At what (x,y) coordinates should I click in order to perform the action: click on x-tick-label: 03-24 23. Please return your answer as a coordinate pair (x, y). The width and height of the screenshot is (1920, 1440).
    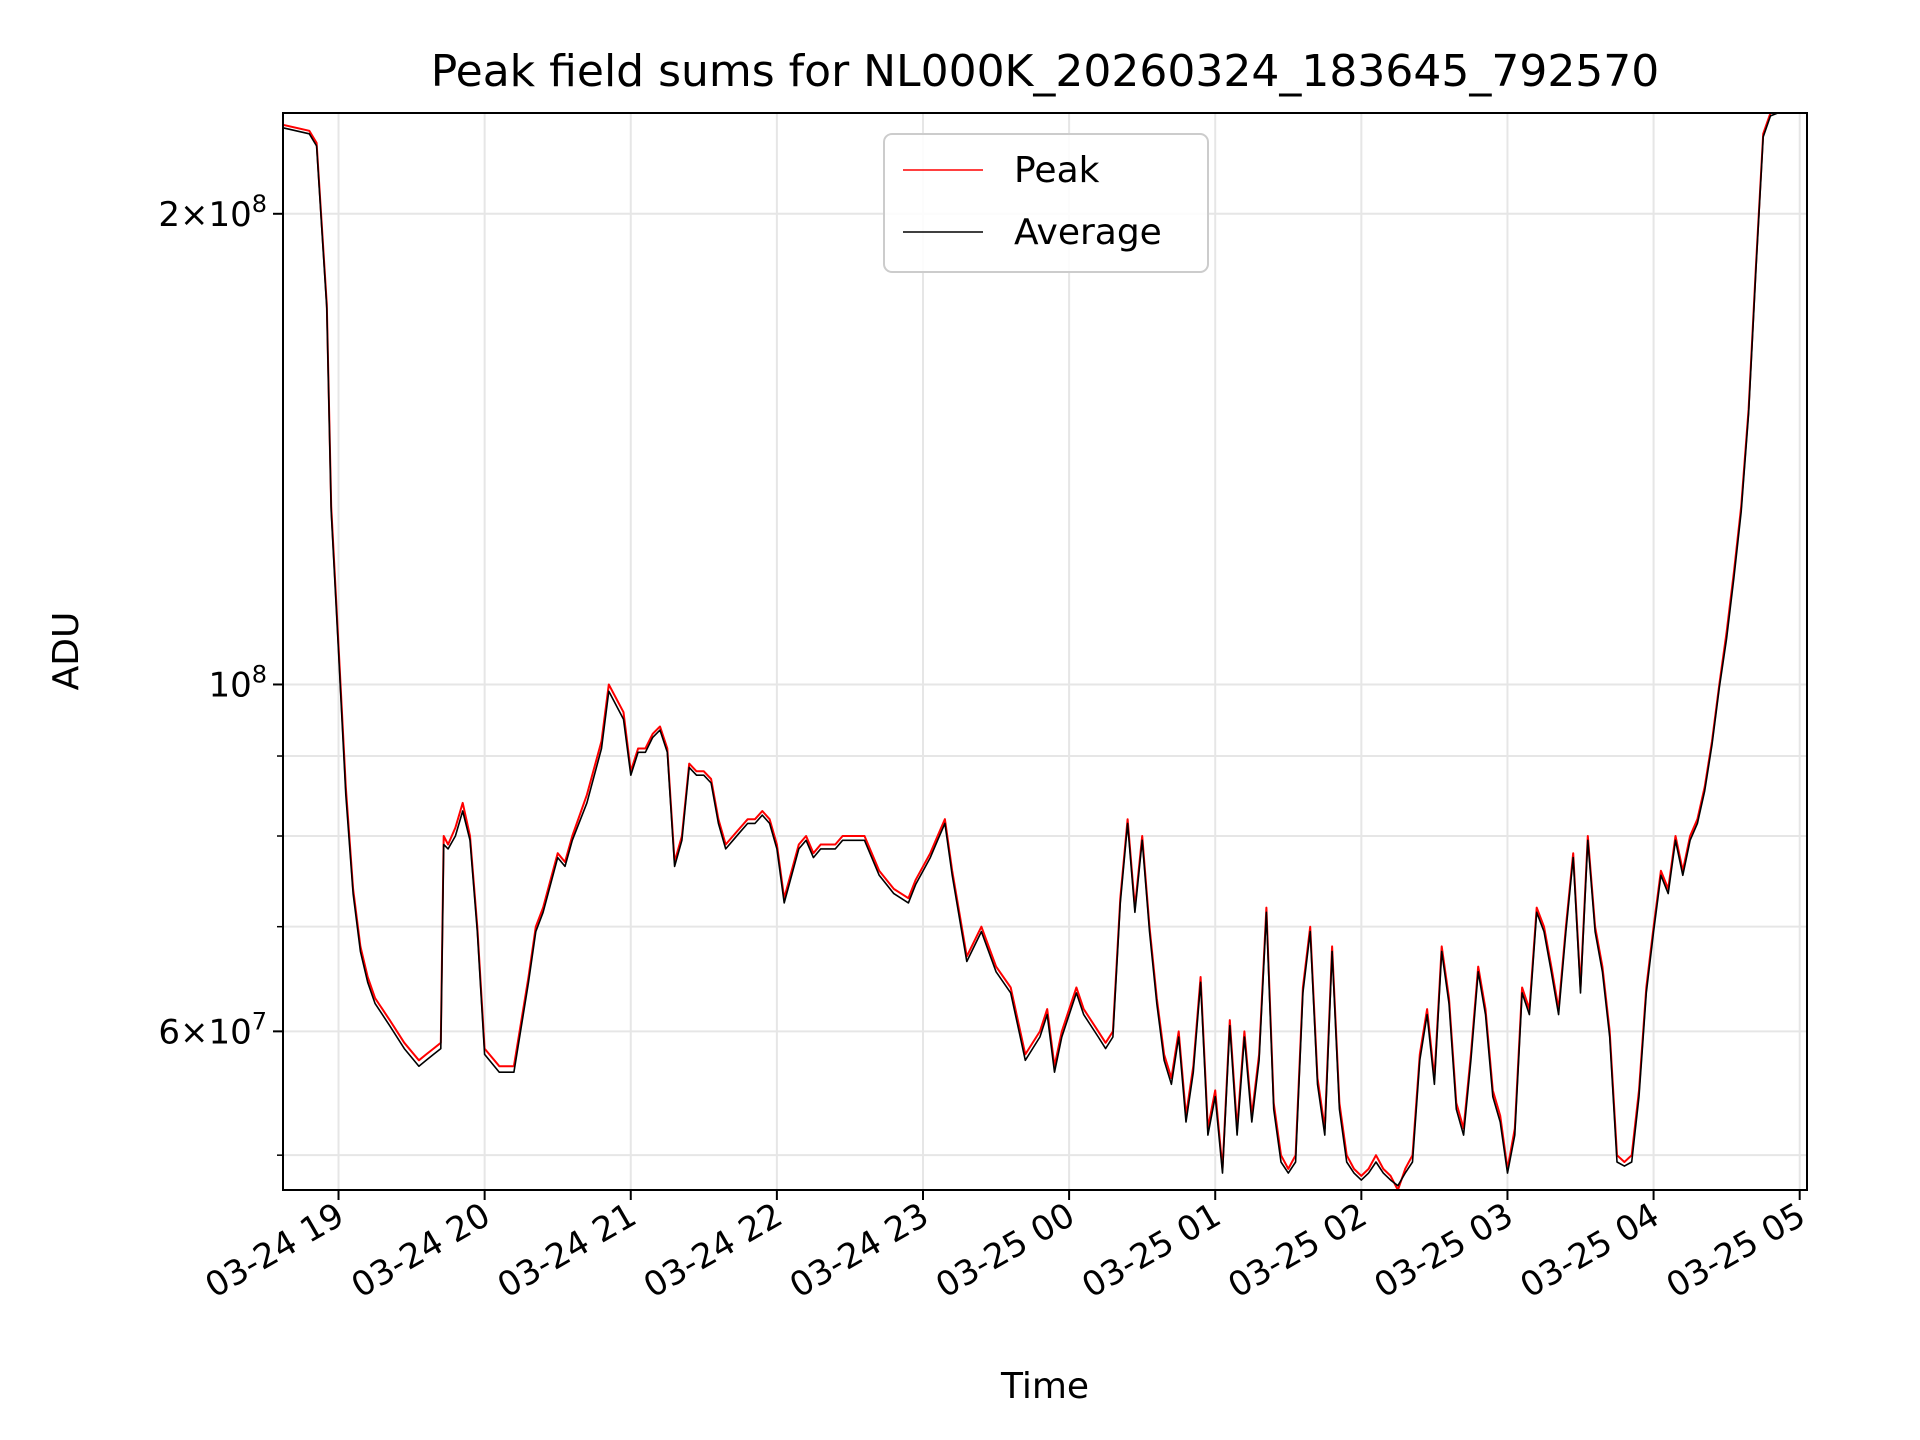
    Looking at the image, I should click on (859, 1250).